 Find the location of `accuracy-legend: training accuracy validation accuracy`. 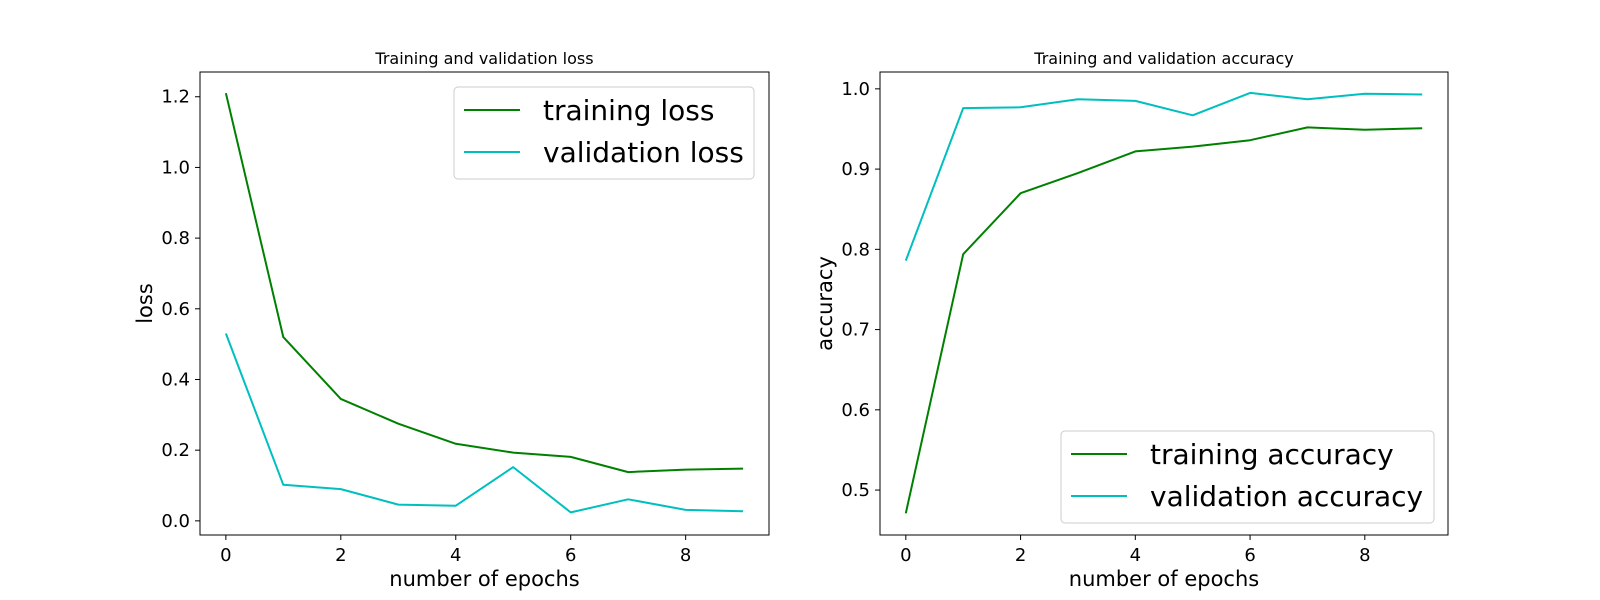

accuracy-legend: training accuracy validation accuracy is located at coordinates (1247, 477).